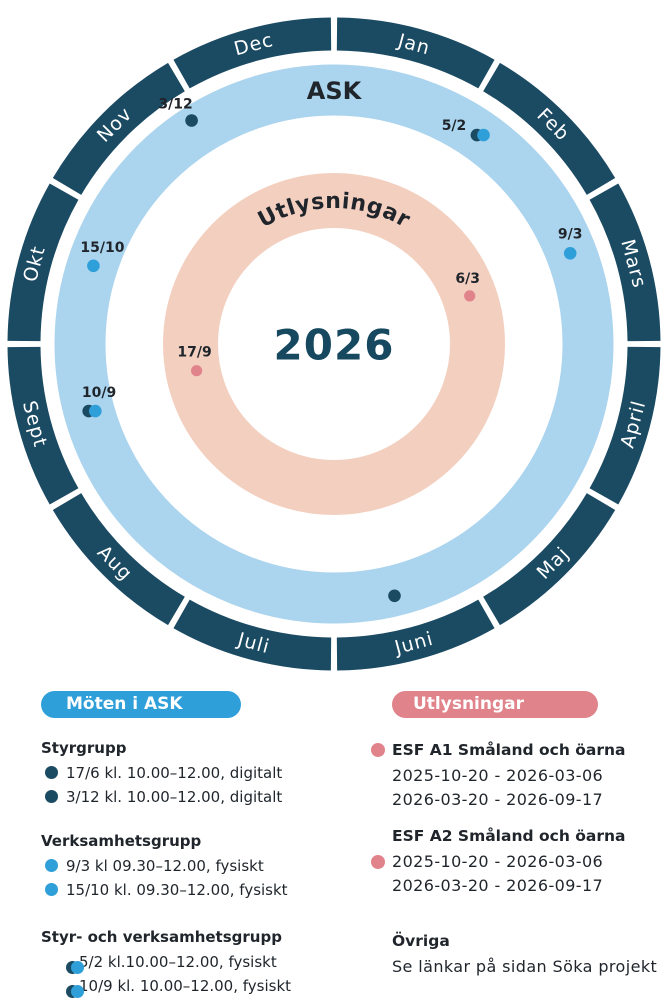  What do you see at coordinates (549, 559) in the screenshot?
I see `month-segment-maj` at bounding box center [549, 559].